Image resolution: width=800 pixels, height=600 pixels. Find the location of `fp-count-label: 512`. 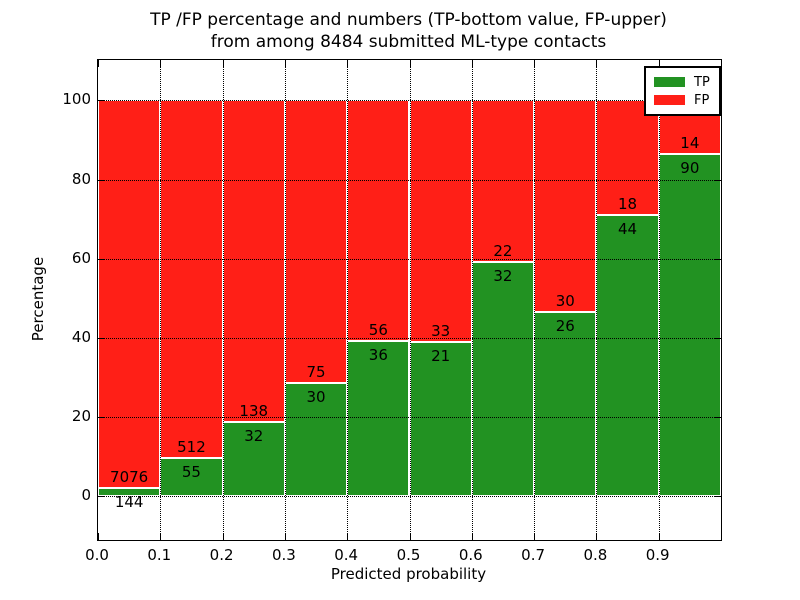

fp-count-label: 512 is located at coordinates (191, 446).